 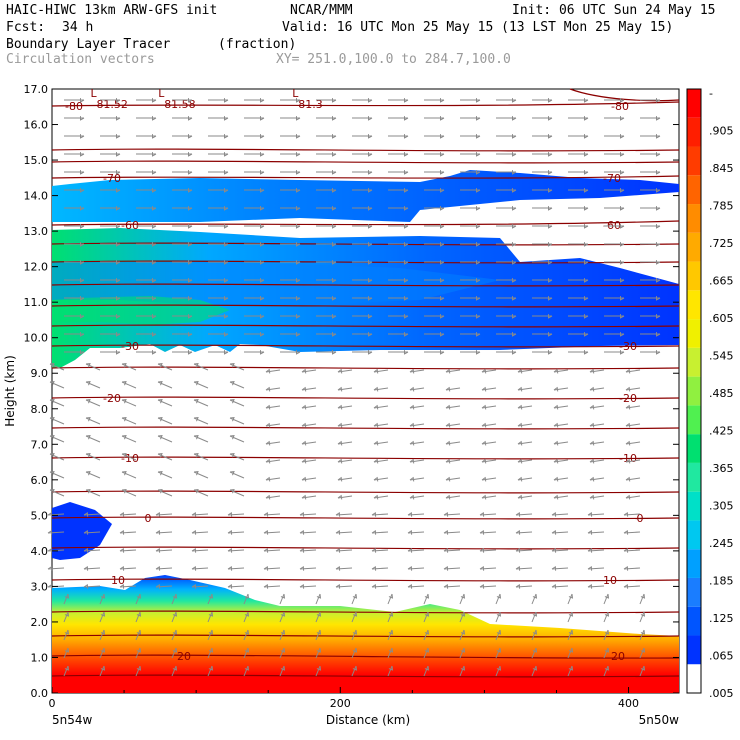 I want to click on x-tick-label: 200, so click(x=340, y=703).